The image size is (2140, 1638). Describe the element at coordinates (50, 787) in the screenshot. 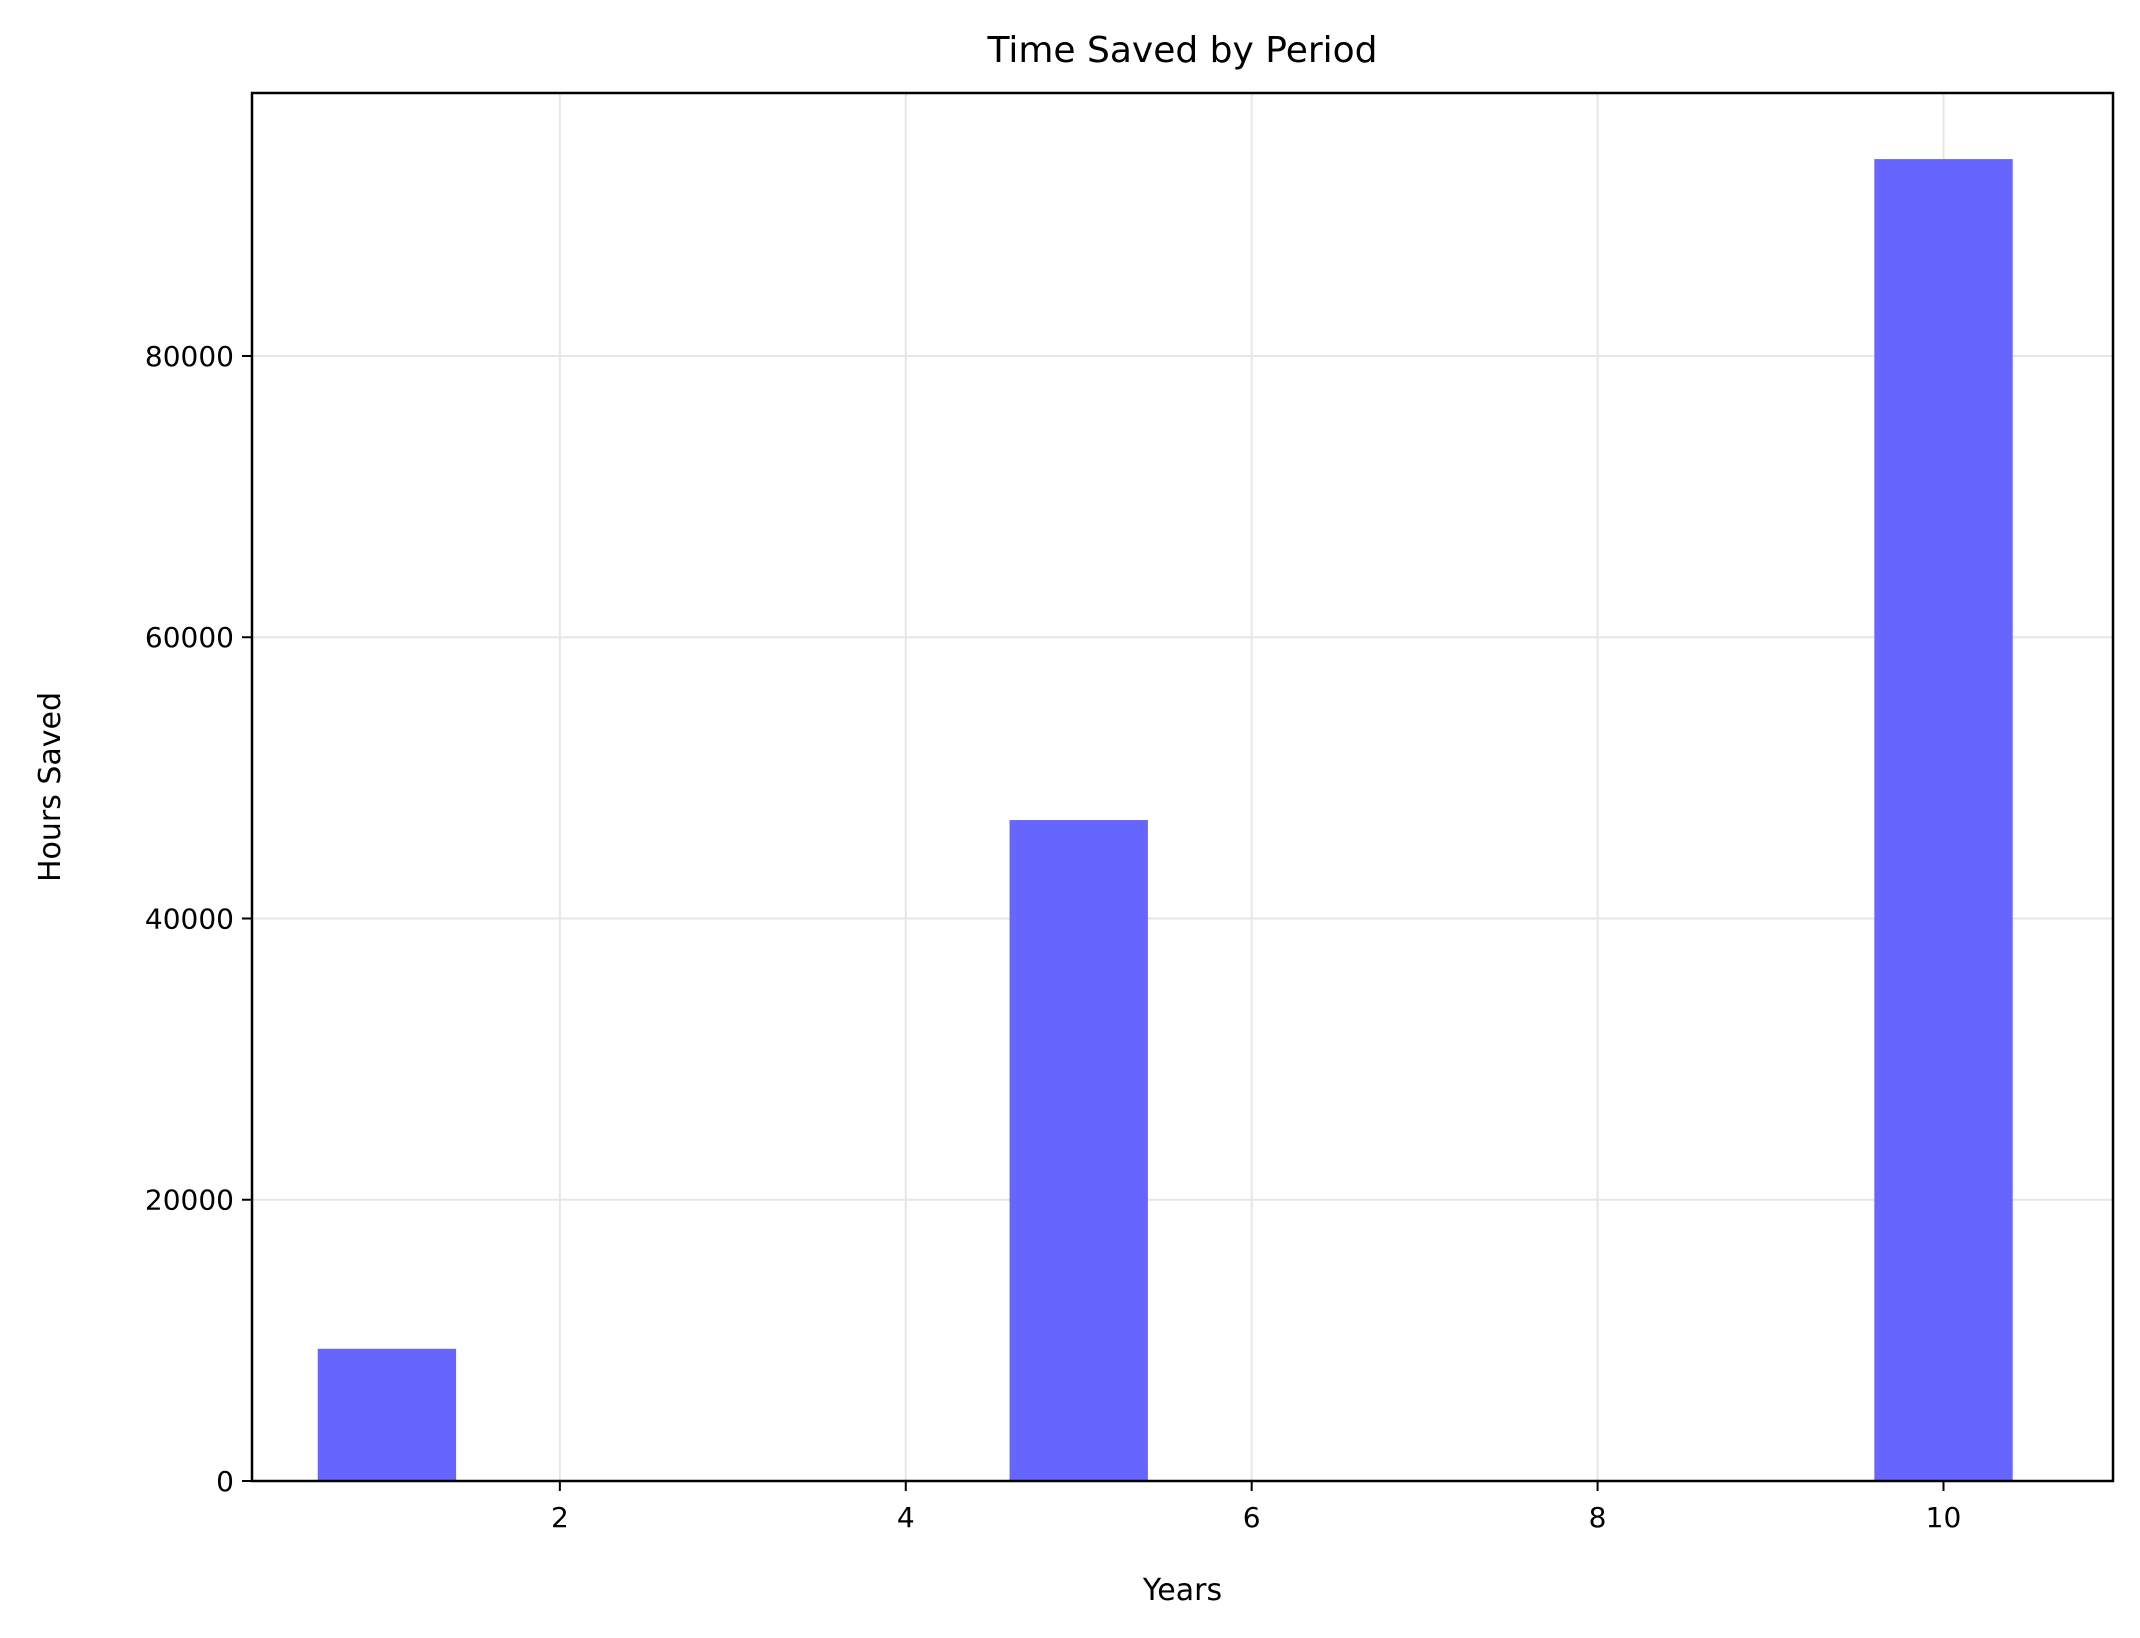

I see `y-axis-label: Hours Saved` at that location.